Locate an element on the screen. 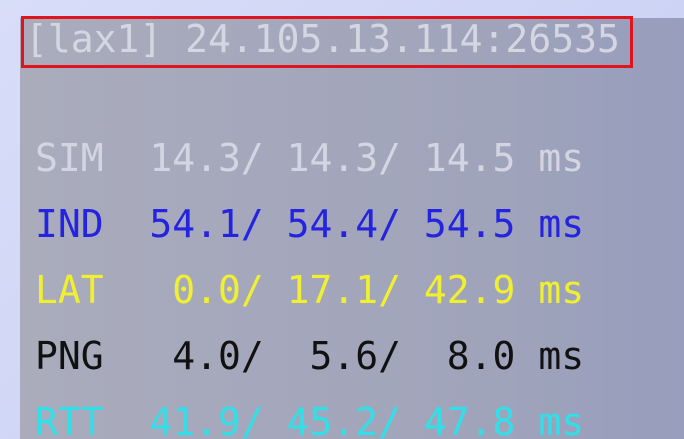 The width and height of the screenshot is (684, 439). stat-max: 54.5 is located at coordinates (469, 224).